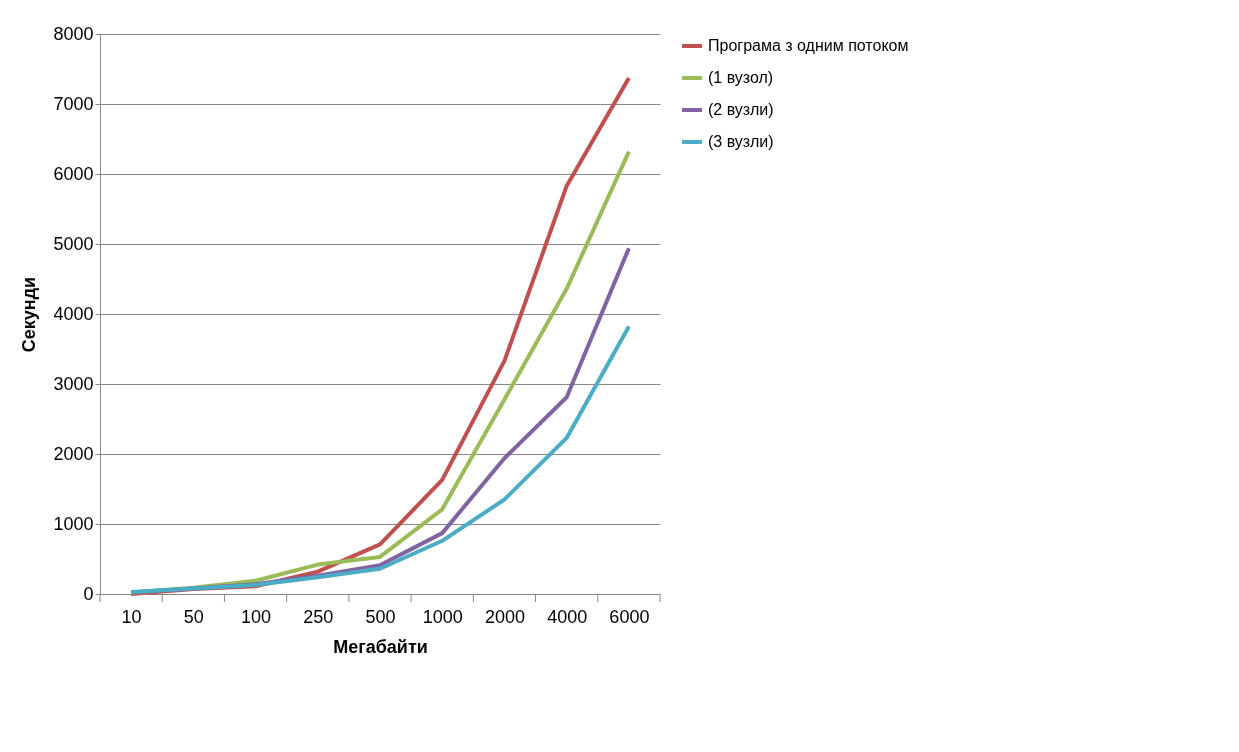 Image resolution: width=1239 pixels, height=752 pixels. Describe the element at coordinates (808, 45) in the screenshot. I see `legend-label: Програма з одним потоком` at that location.